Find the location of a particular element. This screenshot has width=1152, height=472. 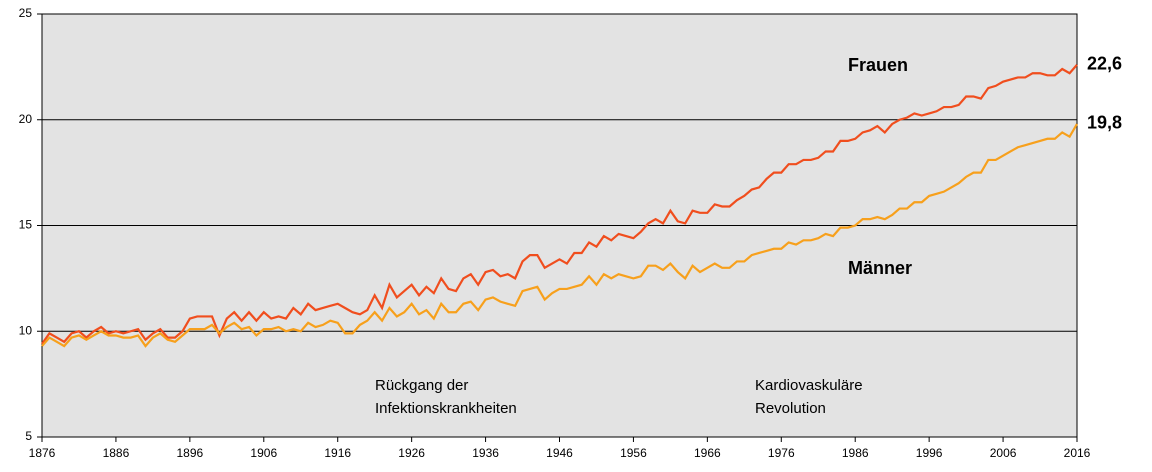

x-tick-label: 2006 is located at coordinates (1003, 453).